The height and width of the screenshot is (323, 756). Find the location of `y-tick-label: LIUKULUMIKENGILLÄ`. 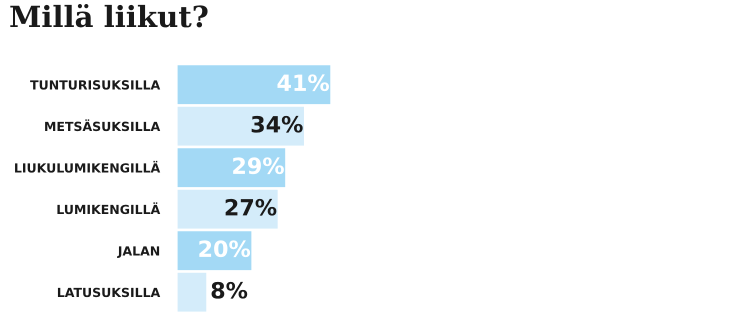

y-tick-label: LIUKULUMIKENGILLÄ is located at coordinates (87, 166).